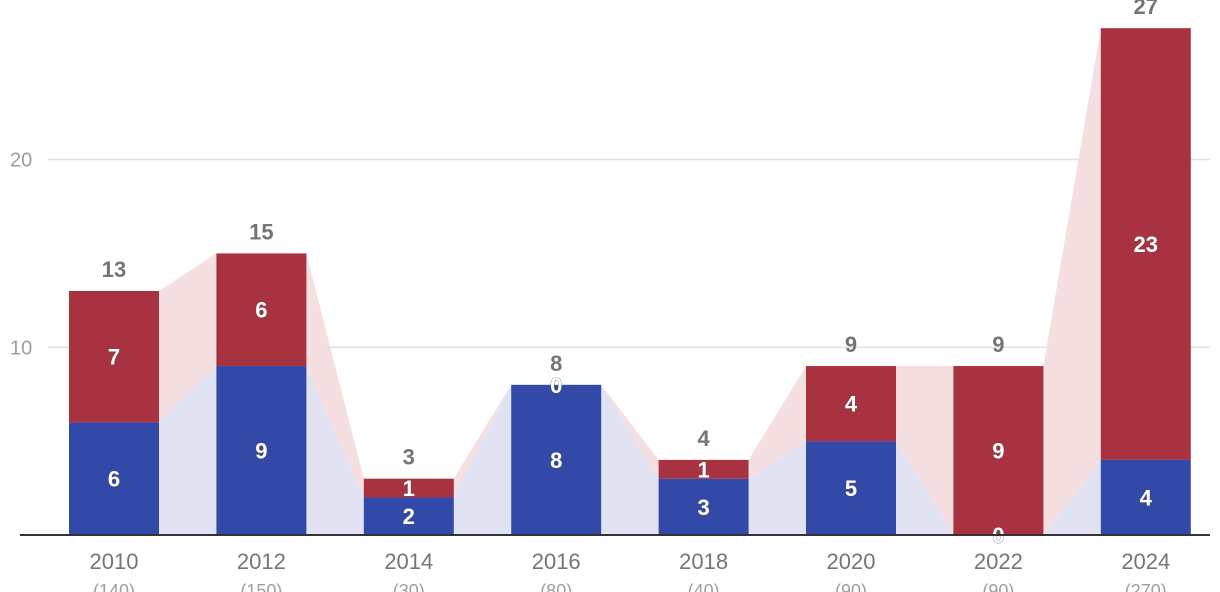 This screenshot has width=1220, height=592. I want to click on blue-segment-label: 6, so click(114, 479).